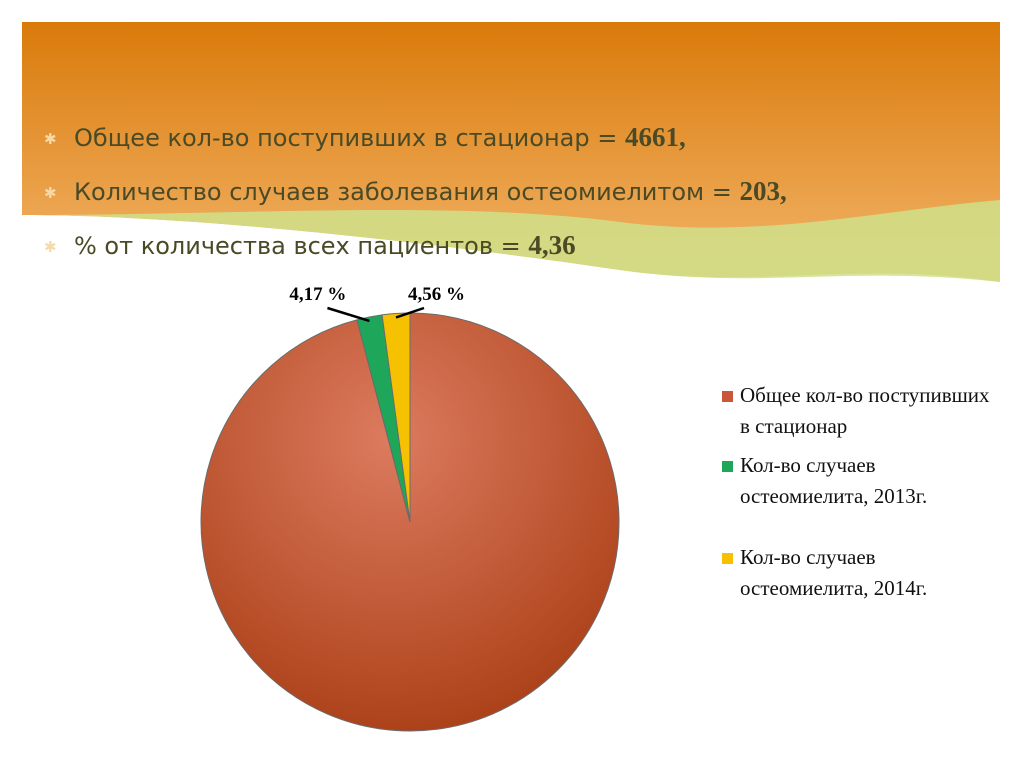 The width and height of the screenshot is (1024, 767). What do you see at coordinates (436, 294) in the screenshot?
I see `data-label: 4,56 %` at bounding box center [436, 294].